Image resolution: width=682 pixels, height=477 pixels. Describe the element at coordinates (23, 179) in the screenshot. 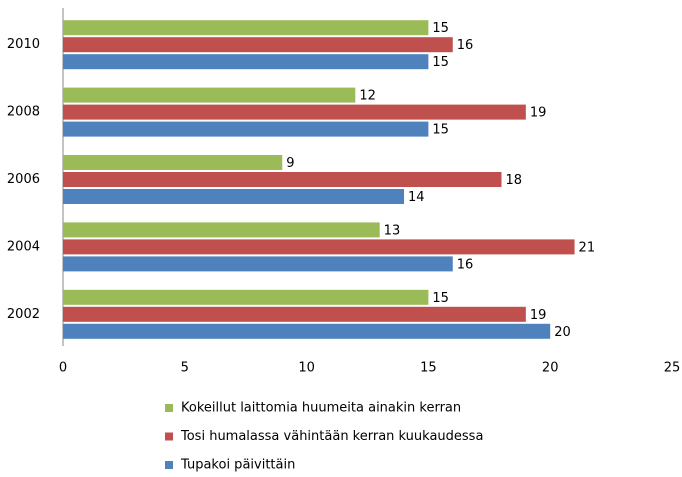

I see `y-tick-label: 2006` at that location.